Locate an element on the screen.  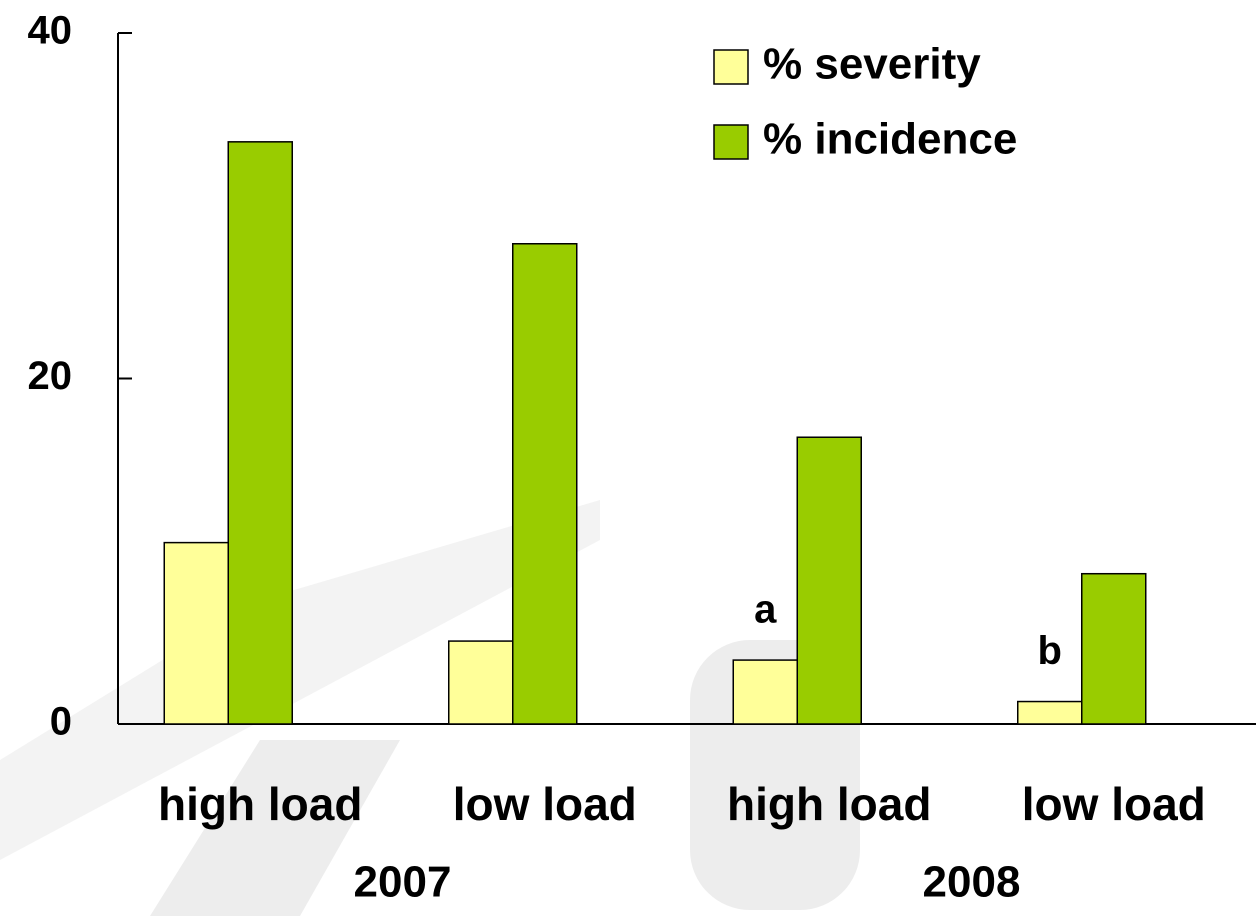
y-tick-label: 20 is located at coordinates (50, 376).